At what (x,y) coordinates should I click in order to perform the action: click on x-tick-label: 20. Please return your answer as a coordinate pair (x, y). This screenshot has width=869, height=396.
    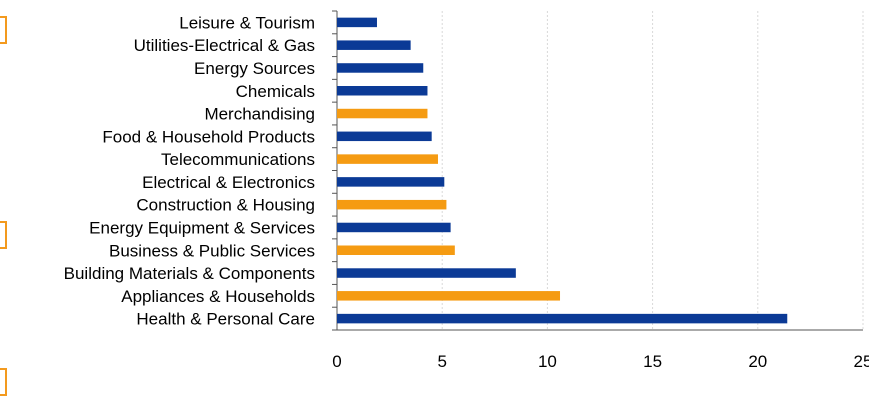
    Looking at the image, I should click on (757, 361).